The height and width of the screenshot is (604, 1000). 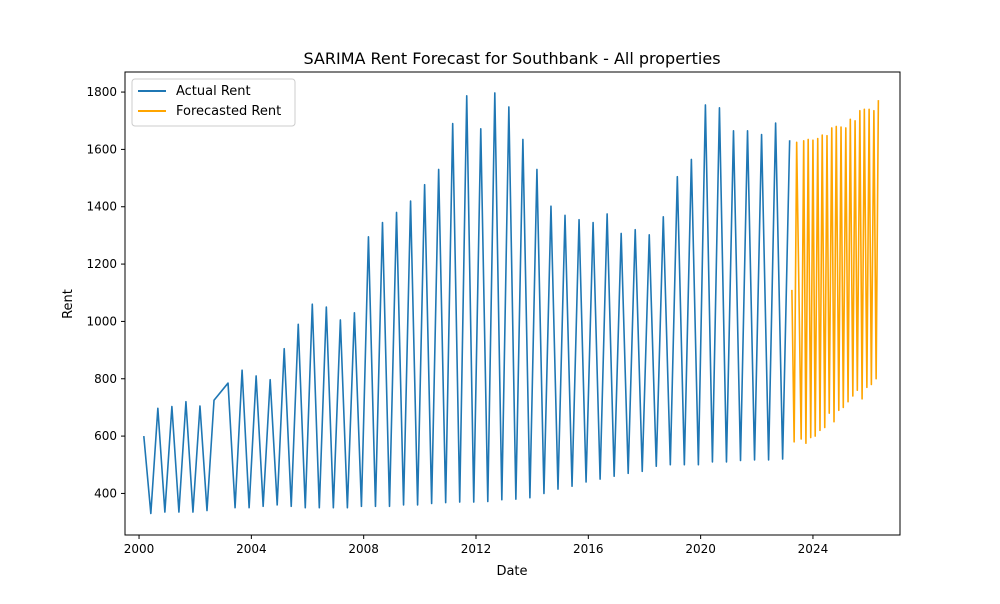 I want to click on chart-legend: Actual Rent Forecasted Rent, so click(x=213, y=102).